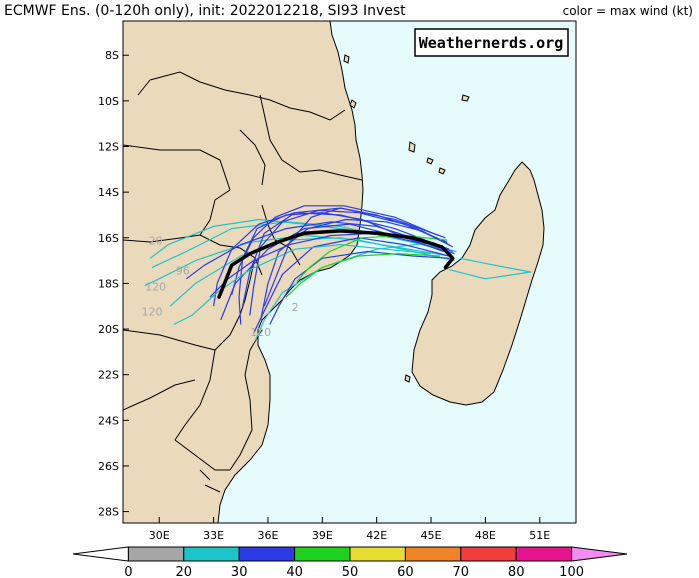 The image size is (699, 578). Describe the element at coordinates (376, 535) in the screenshot. I see `lon-tick-label: 42E` at that location.